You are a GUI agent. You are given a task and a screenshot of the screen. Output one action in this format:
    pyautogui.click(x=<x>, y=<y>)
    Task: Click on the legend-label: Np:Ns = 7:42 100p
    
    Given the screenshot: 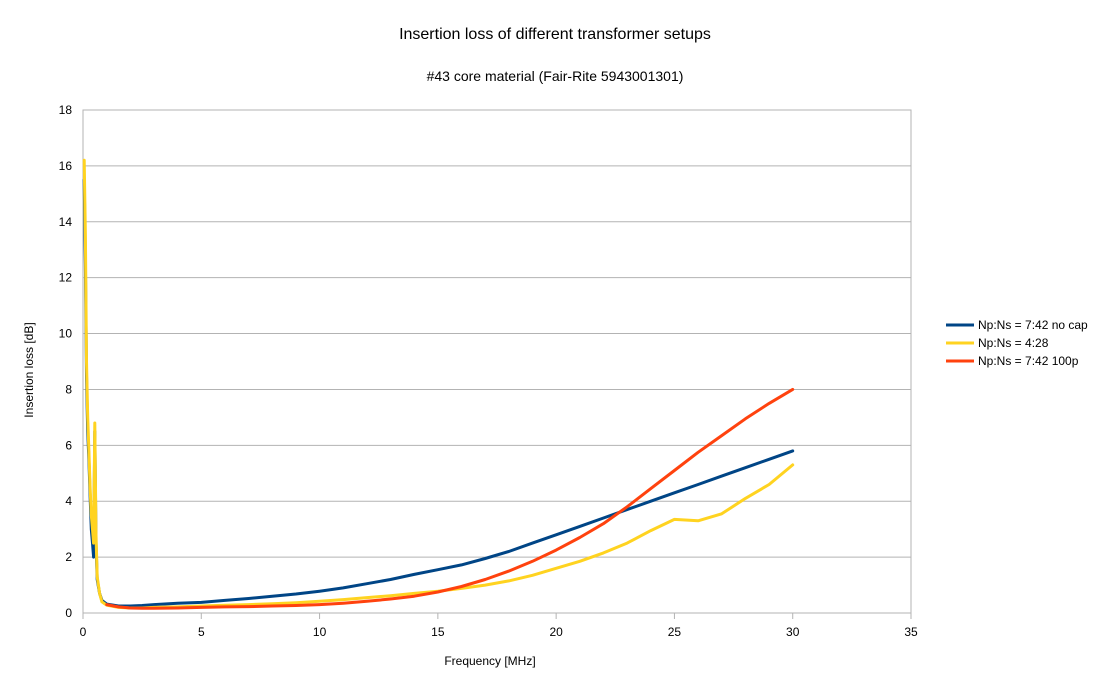 What is the action you would take?
    pyautogui.click(x=1028, y=361)
    